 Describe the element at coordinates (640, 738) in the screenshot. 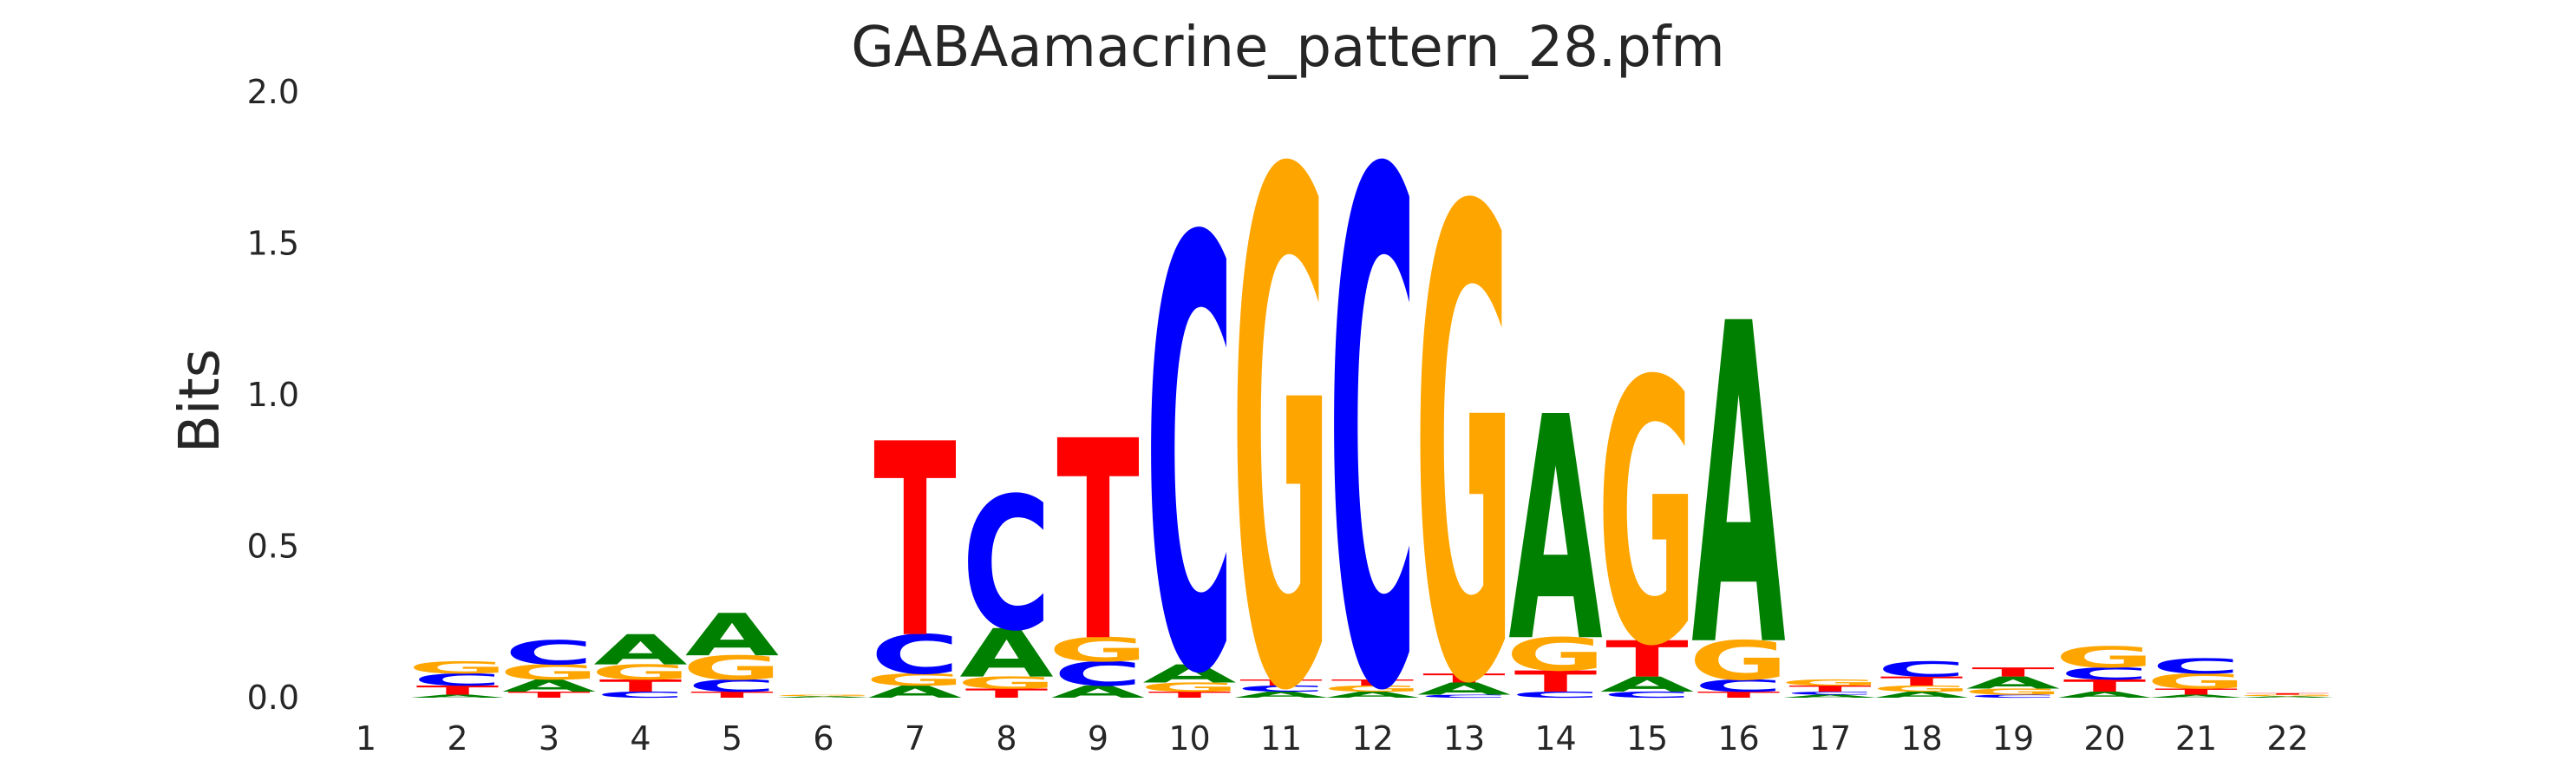

I see `x-tick-label: 4` at that location.